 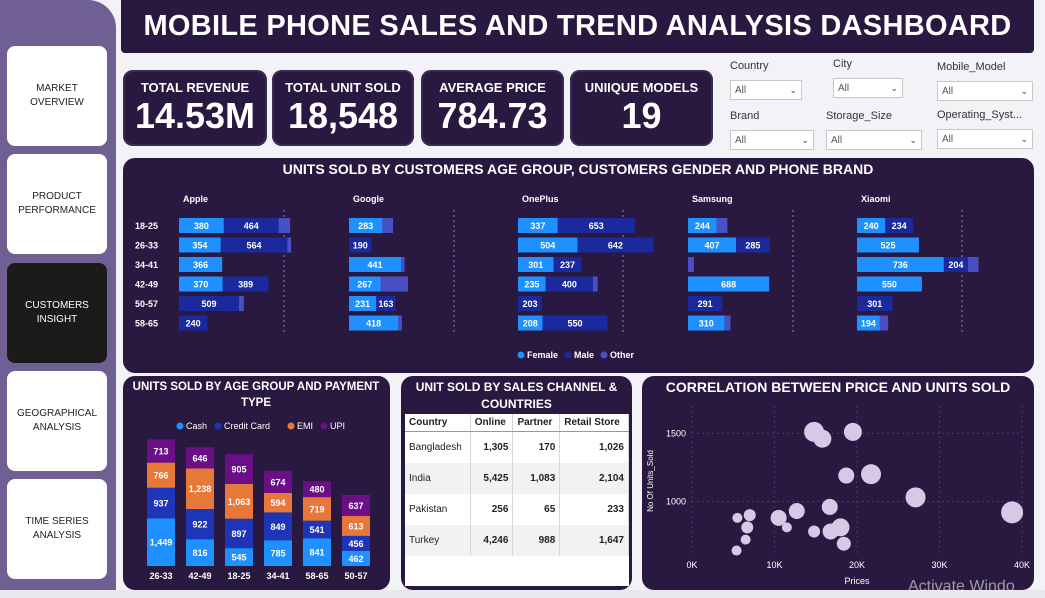 I want to click on bar-data-label: 674, so click(x=277, y=482).